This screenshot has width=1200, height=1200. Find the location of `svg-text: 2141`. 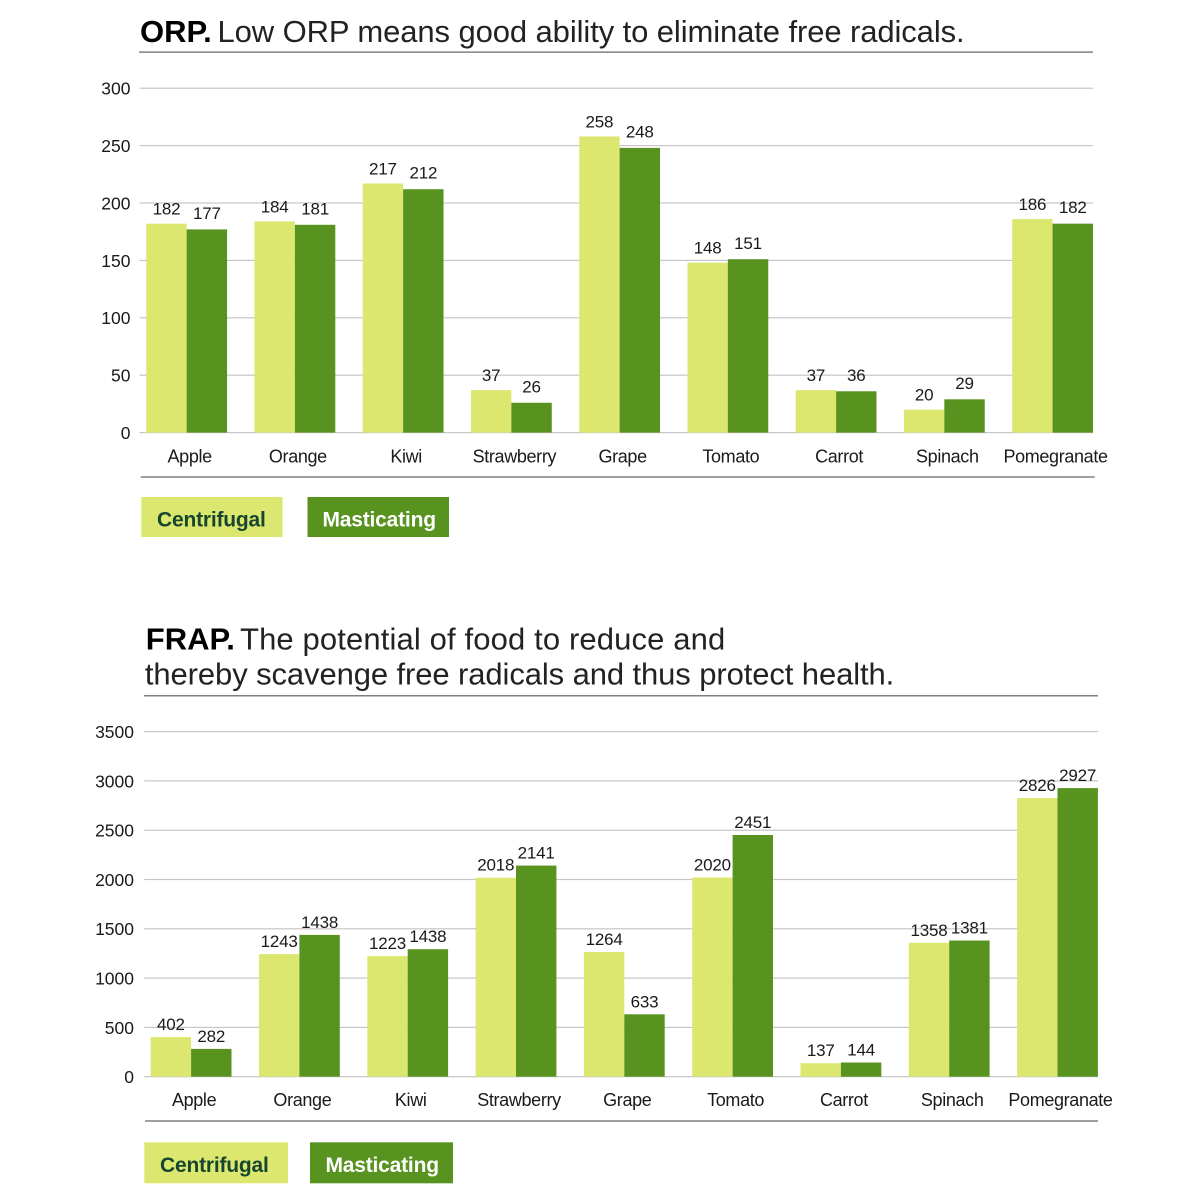

svg-text: 2141 is located at coordinates (536, 853).